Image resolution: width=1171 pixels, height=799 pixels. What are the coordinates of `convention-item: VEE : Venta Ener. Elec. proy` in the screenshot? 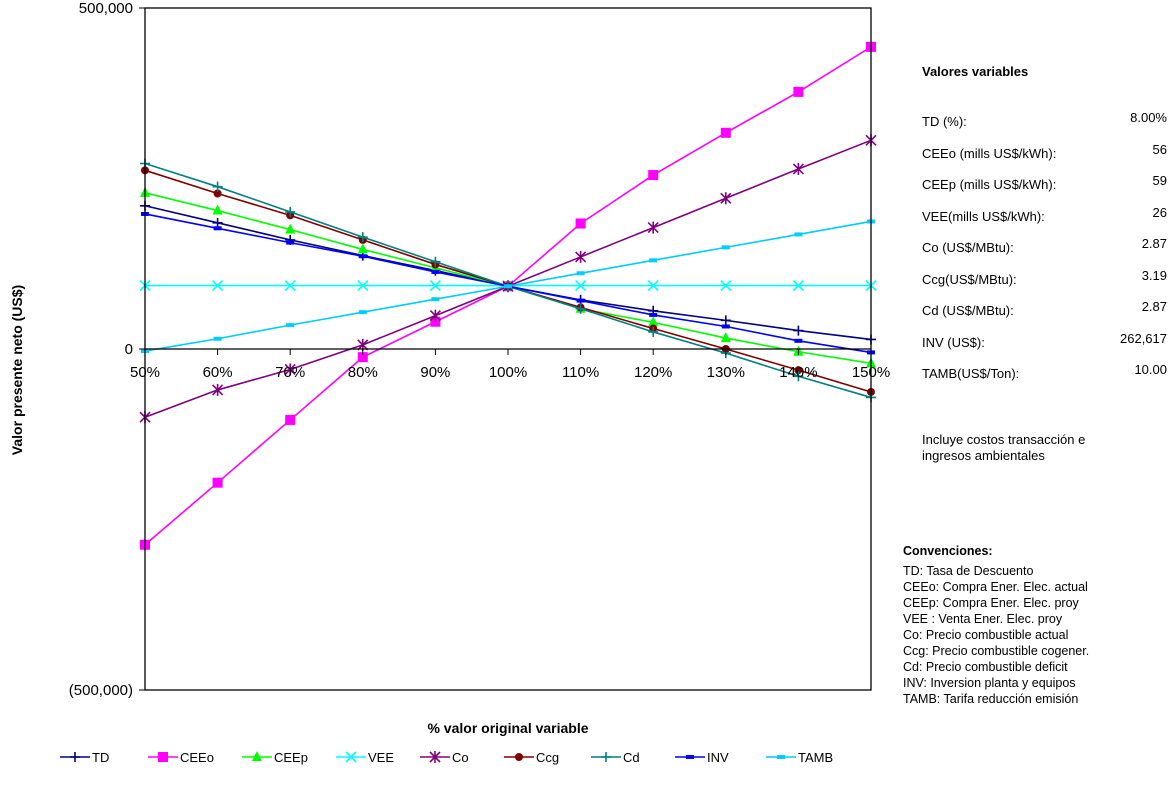 It's located at (983, 619).